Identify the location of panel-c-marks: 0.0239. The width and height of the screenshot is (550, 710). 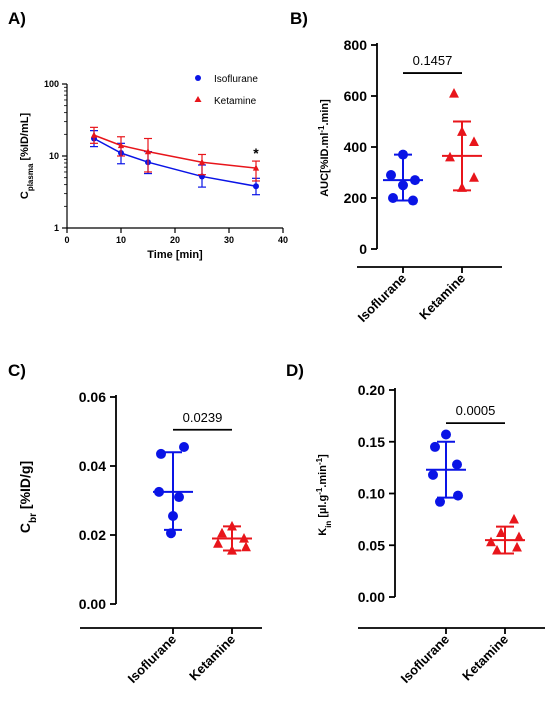
(202, 482).